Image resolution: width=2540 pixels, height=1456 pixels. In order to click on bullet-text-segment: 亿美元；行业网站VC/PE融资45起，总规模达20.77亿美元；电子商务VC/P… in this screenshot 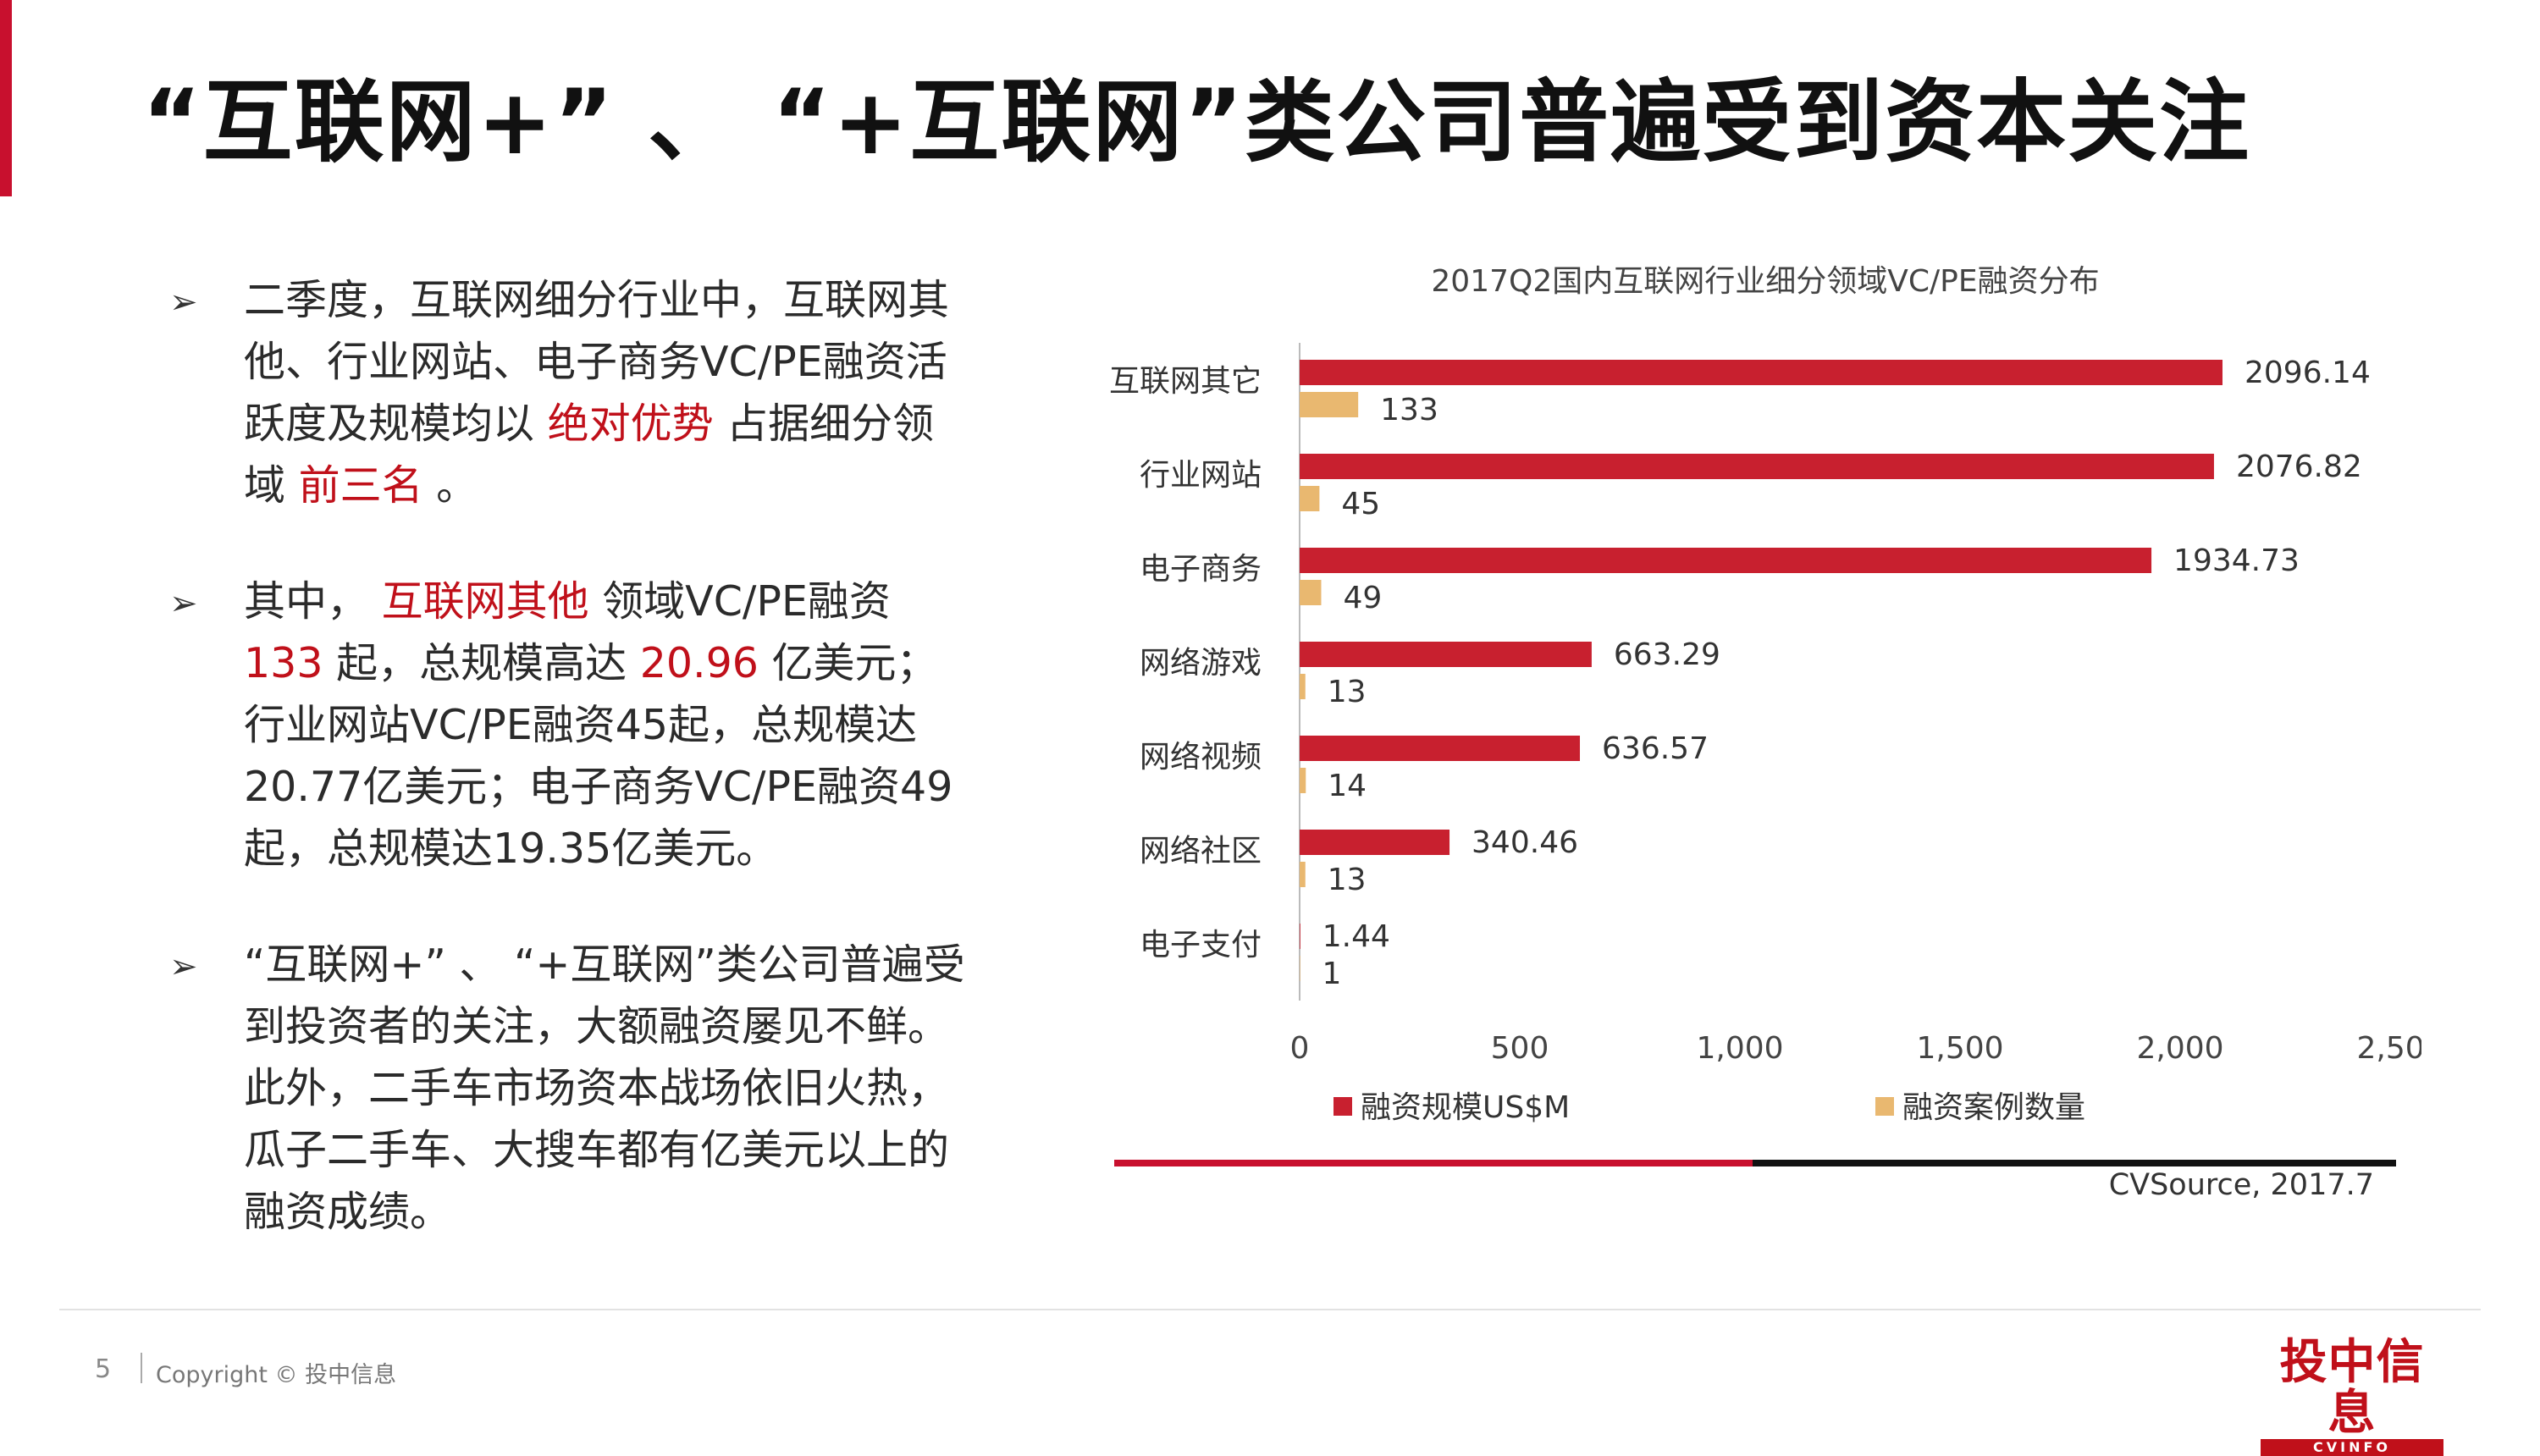, I will do `click(598, 756)`.